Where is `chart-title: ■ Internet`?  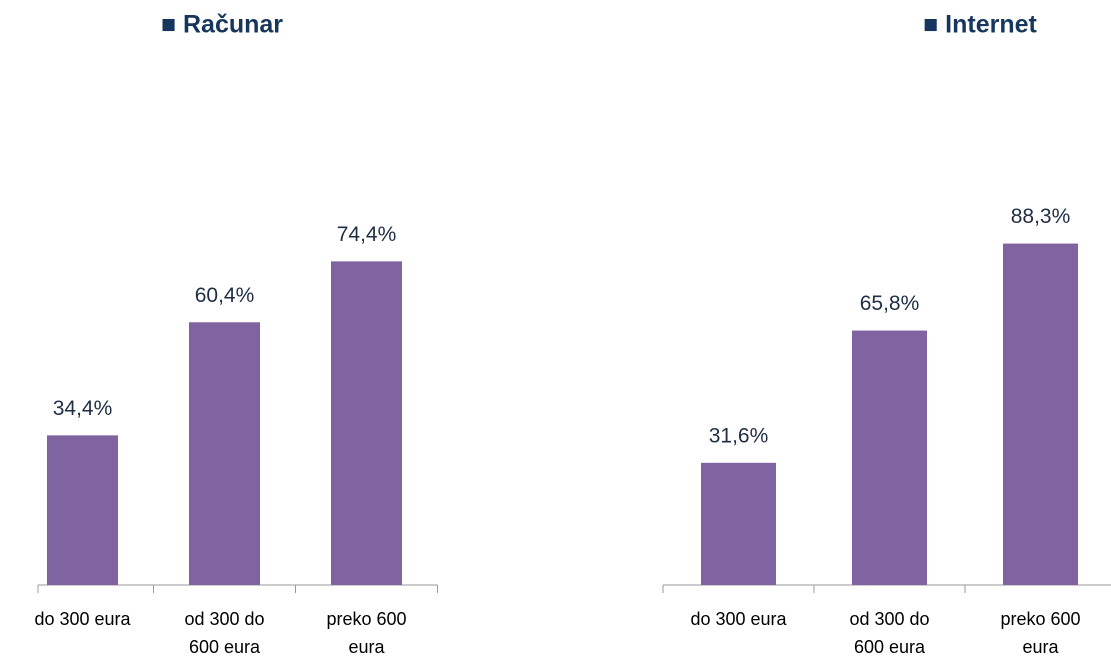
chart-title: ■ Internet is located at coordinates (980, 25).